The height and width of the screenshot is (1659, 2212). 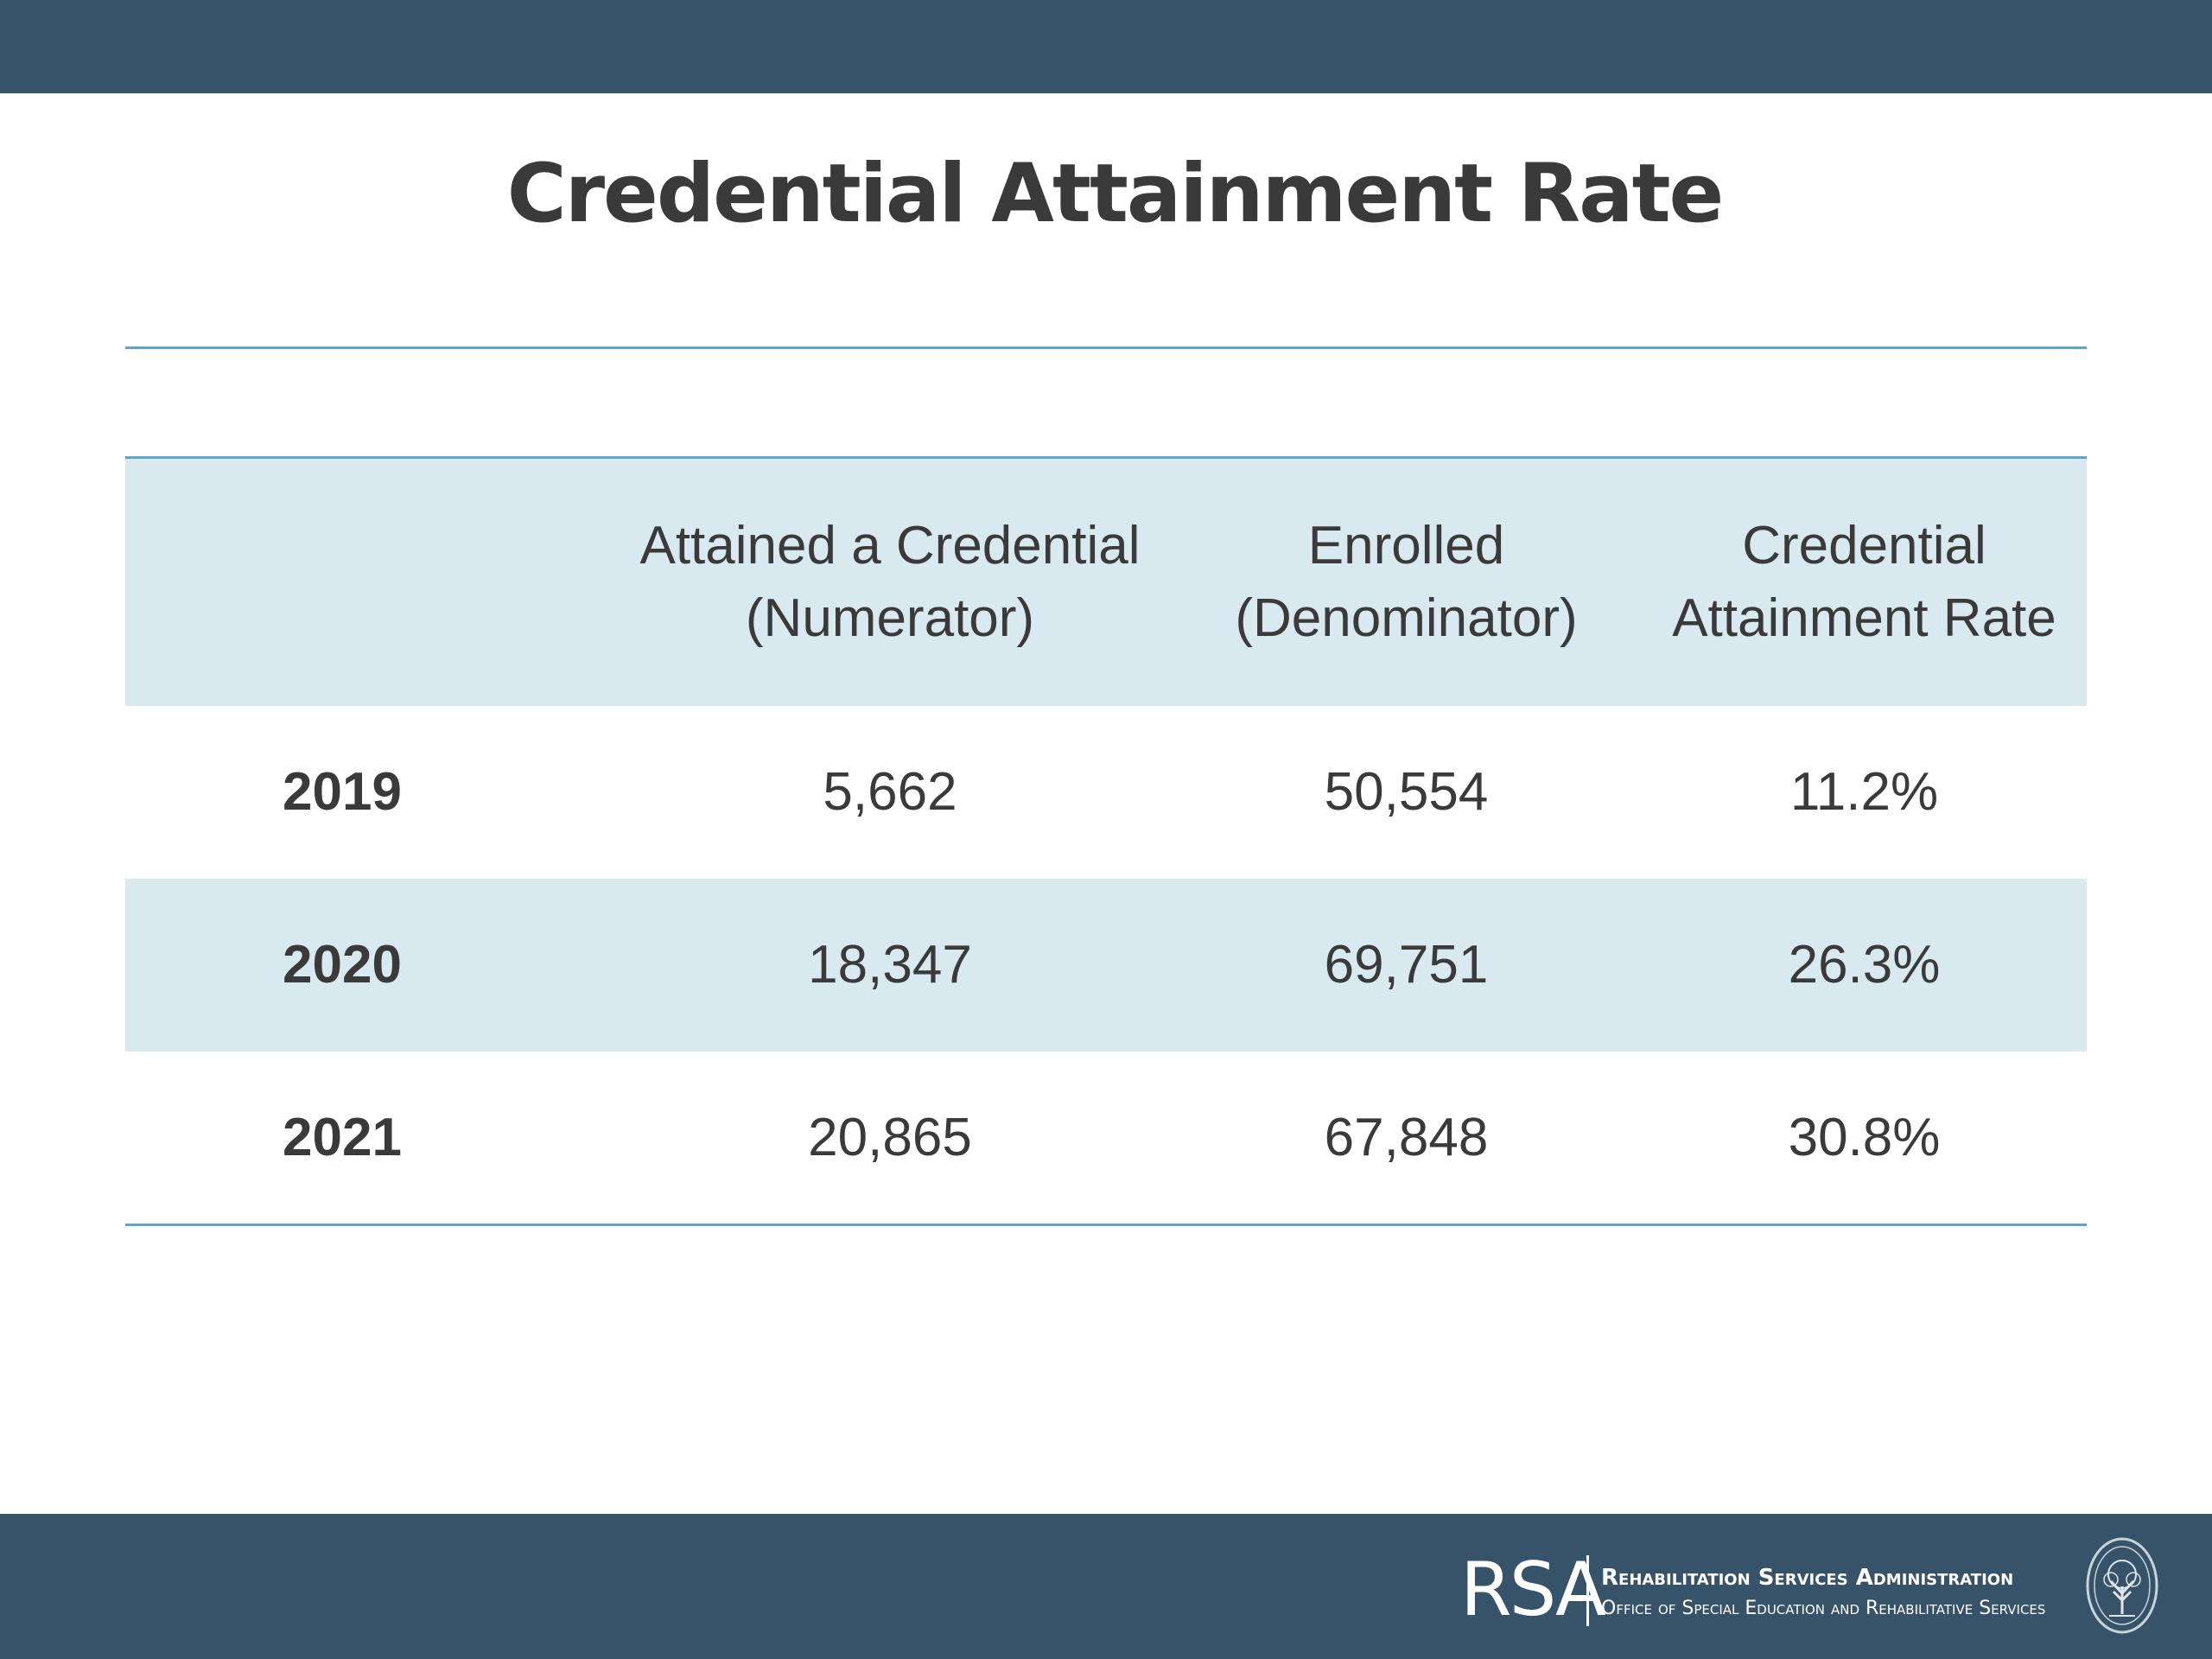 What do you see at coordinates (1587, 1590) in the screenshot?
I see `logo-divider` at bounding box center [1587, 1590].